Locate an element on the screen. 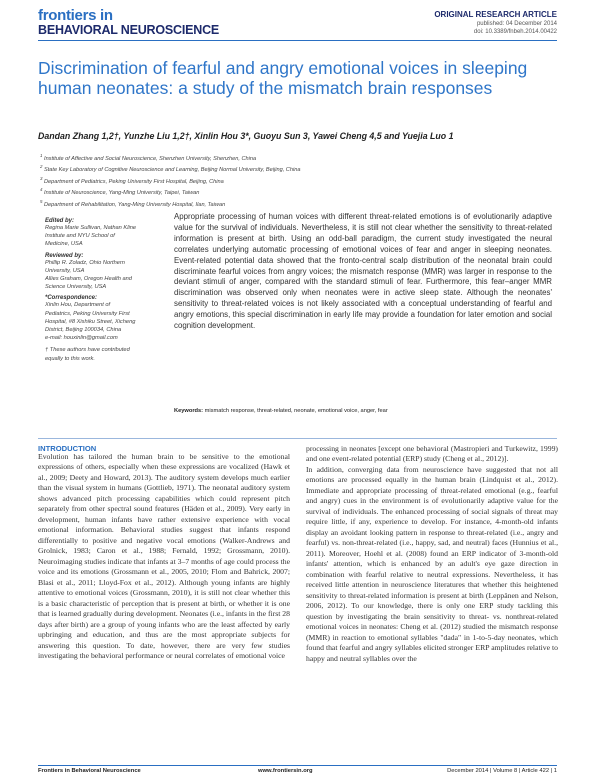 This screenshot has height=780, width=595. correspondence-label: *Correspondence: is located at coordinates (71, 298).